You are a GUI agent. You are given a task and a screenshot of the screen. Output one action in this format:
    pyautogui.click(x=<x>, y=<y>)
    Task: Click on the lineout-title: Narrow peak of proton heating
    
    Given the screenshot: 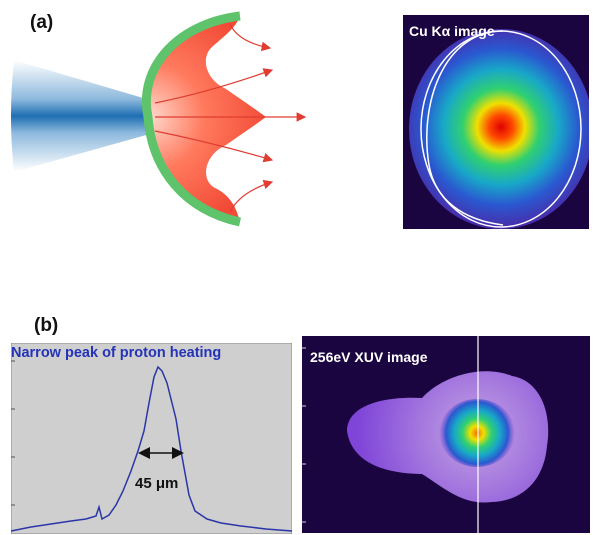 What is the action you would take?
    pyautogui.click(x=116, y=353)
    